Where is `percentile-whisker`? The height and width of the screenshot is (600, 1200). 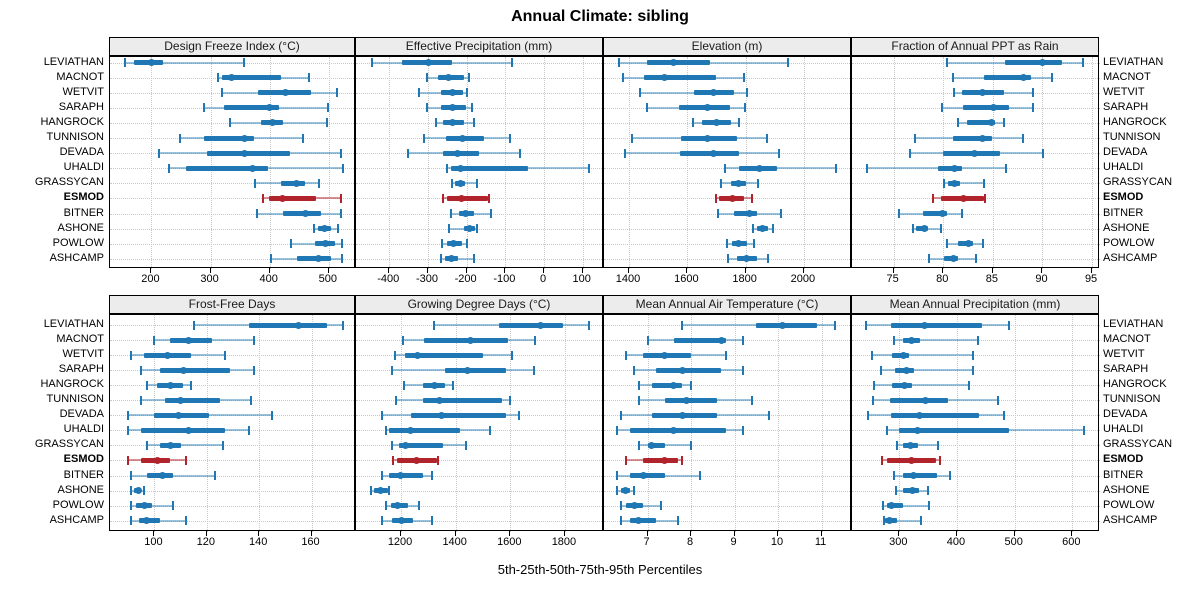
percentile-whisker is located at coordinates (693, 92).